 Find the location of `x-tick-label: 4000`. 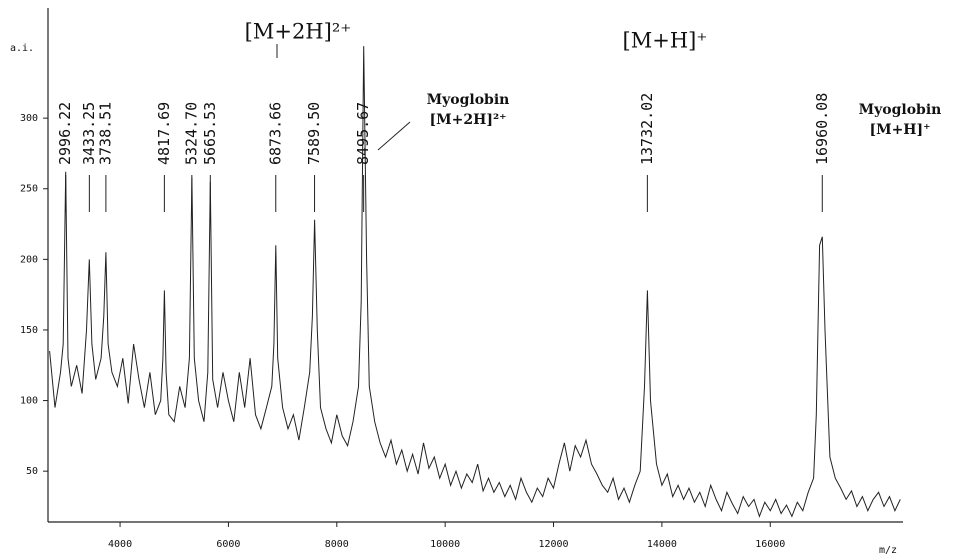

x-tick-label: 4000 is located at coordinates (120, 544).